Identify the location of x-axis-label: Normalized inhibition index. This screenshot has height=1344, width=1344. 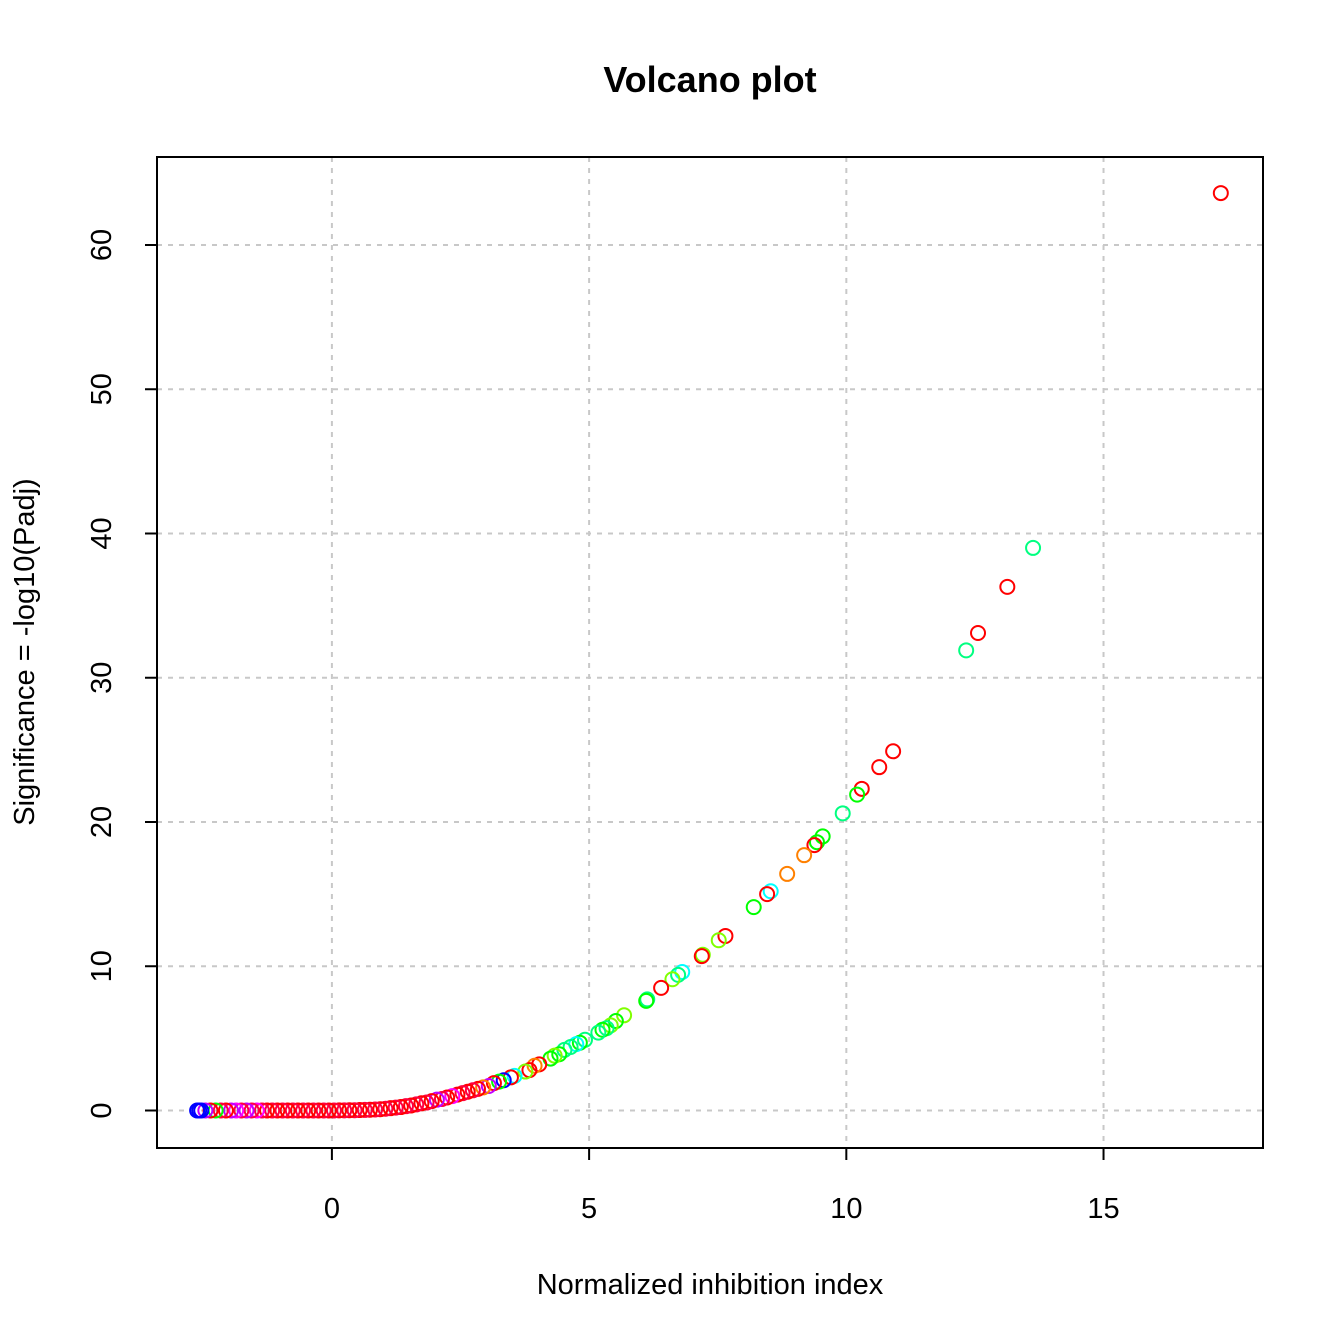
(710, 1285).